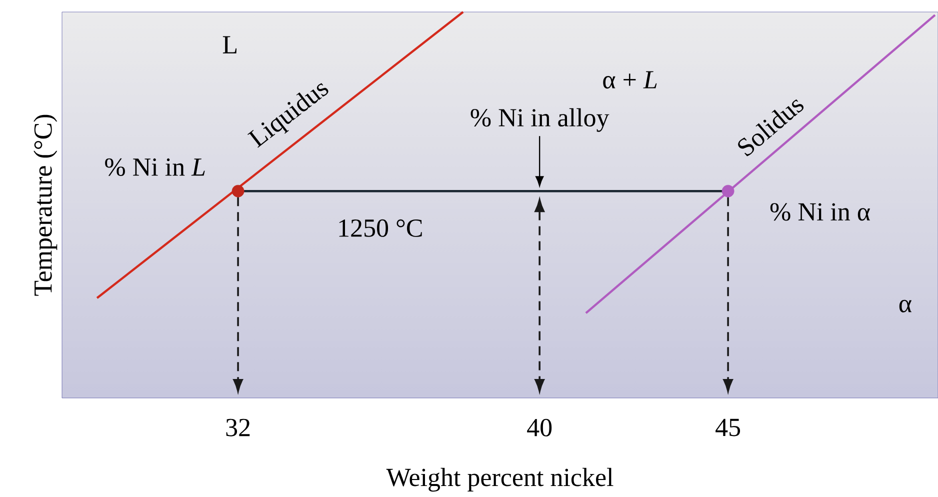  What do you see at coordinates (229, 45) in the screenshot?
I see `annotation: L` at bounding box center [229, 45].